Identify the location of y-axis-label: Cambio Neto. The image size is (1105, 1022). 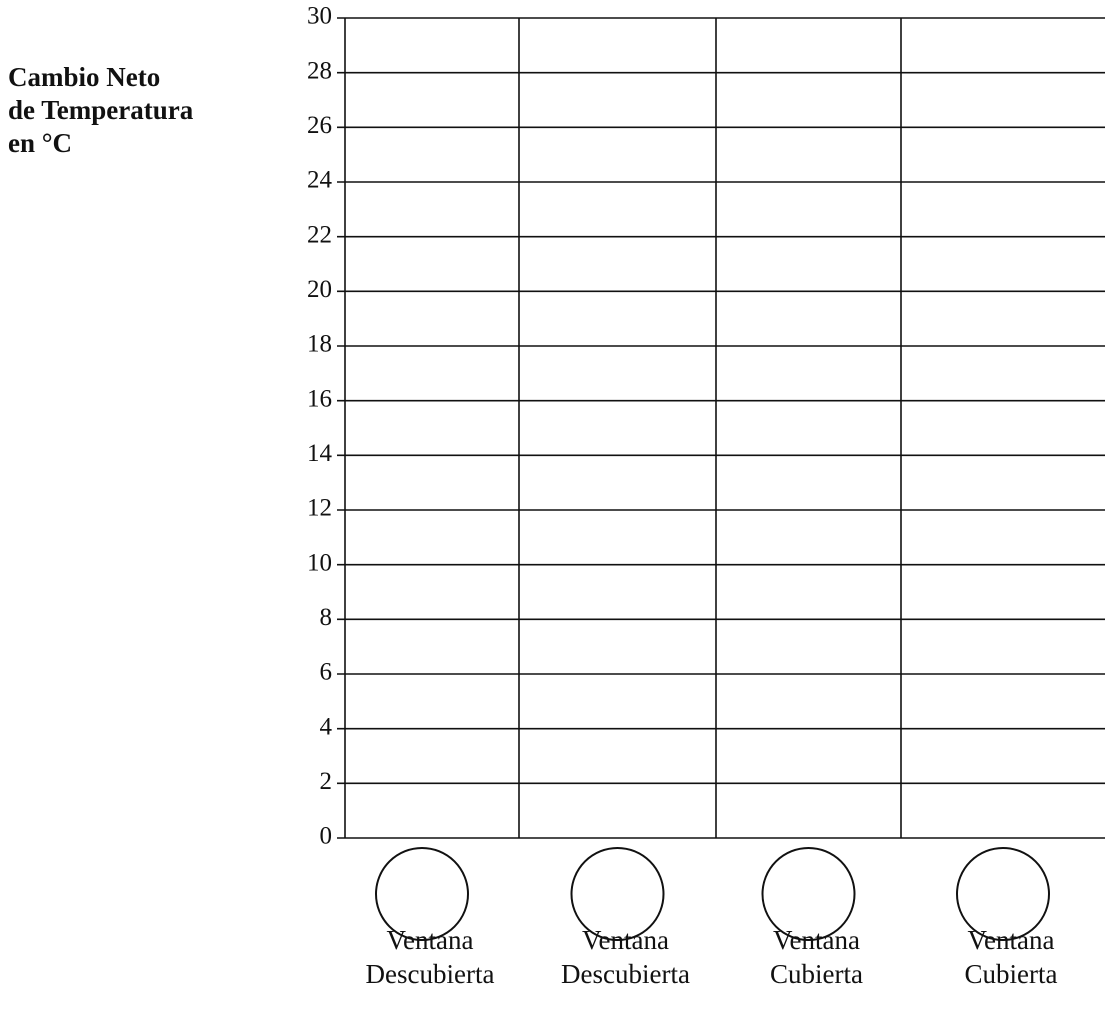
(84, 77).